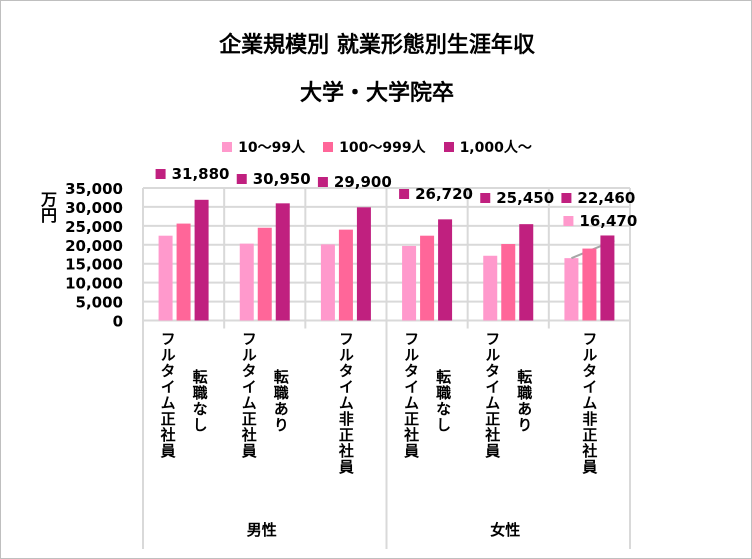  I want to click on y-tick-label: 5,000, so click(99, 303).